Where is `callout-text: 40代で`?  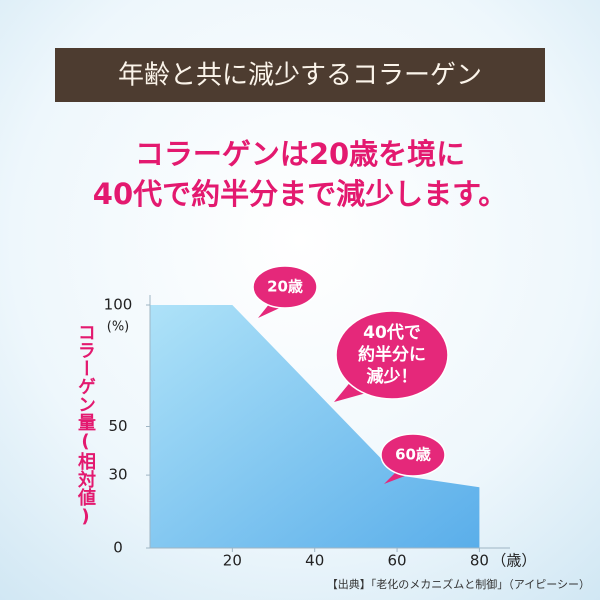
callout-text: 40代で is located at coordinates (392, 332).